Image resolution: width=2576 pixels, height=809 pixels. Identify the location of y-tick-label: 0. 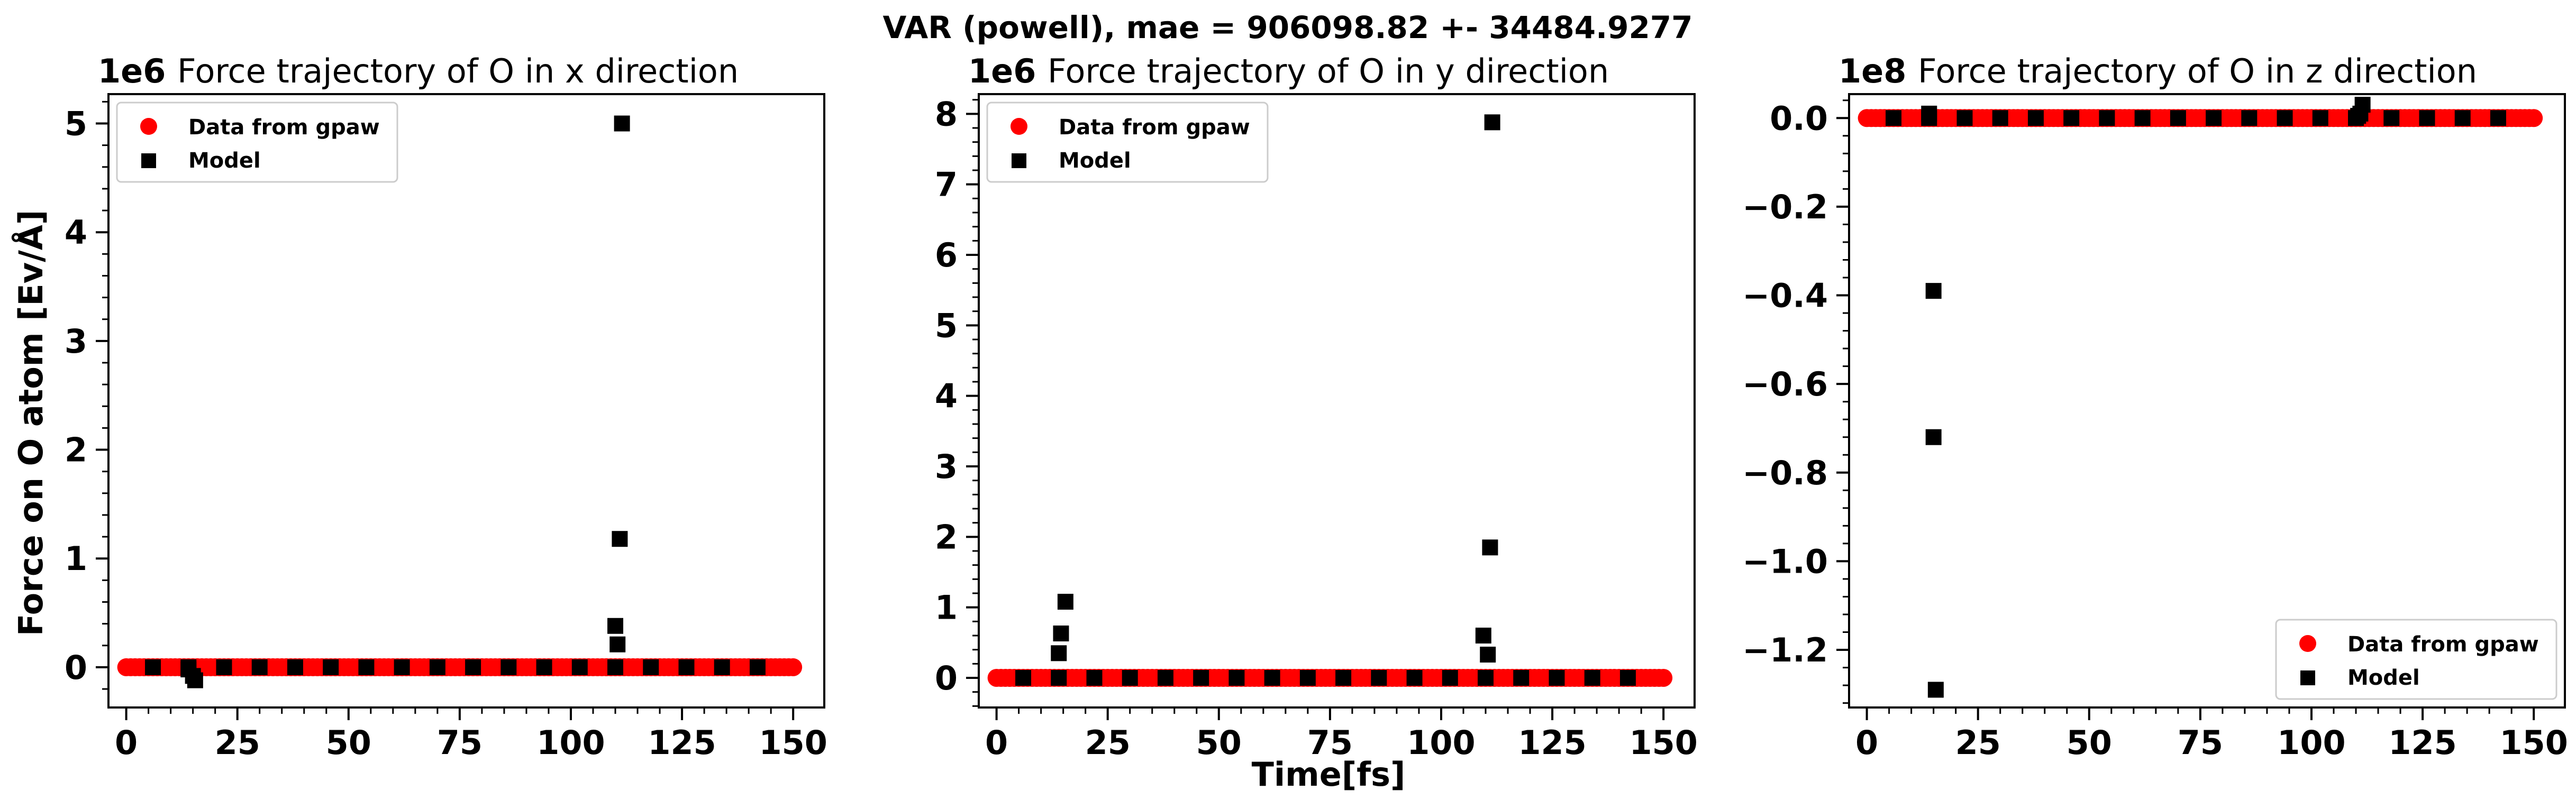
(946, 678).